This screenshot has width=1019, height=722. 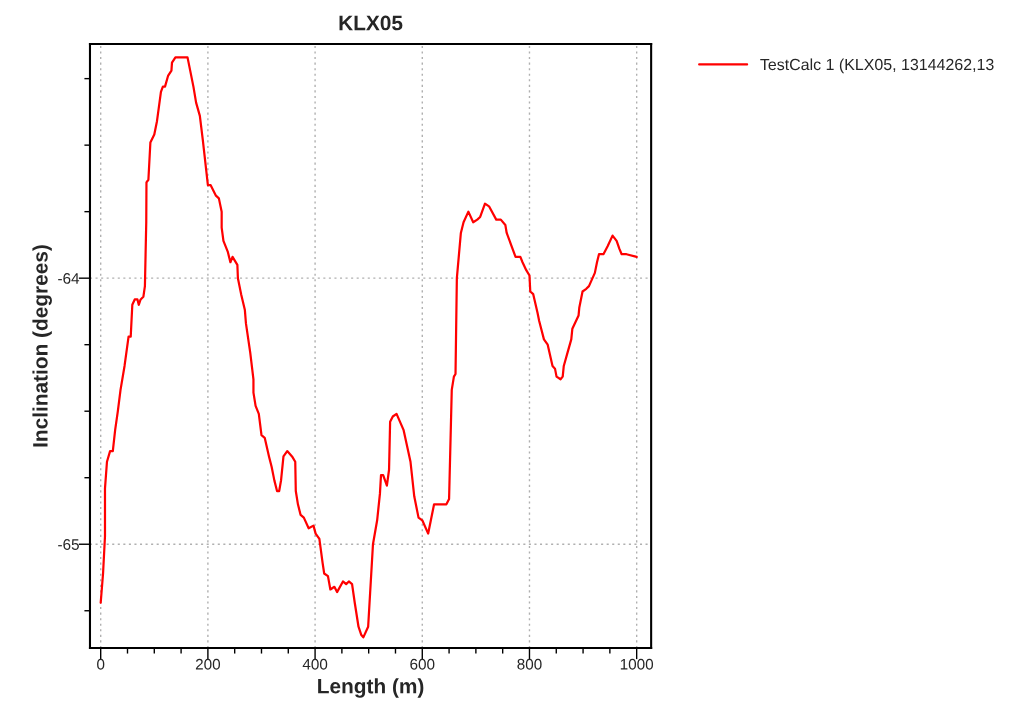 I want to click on x-tick-label: 400, so click(x=315, y=664).